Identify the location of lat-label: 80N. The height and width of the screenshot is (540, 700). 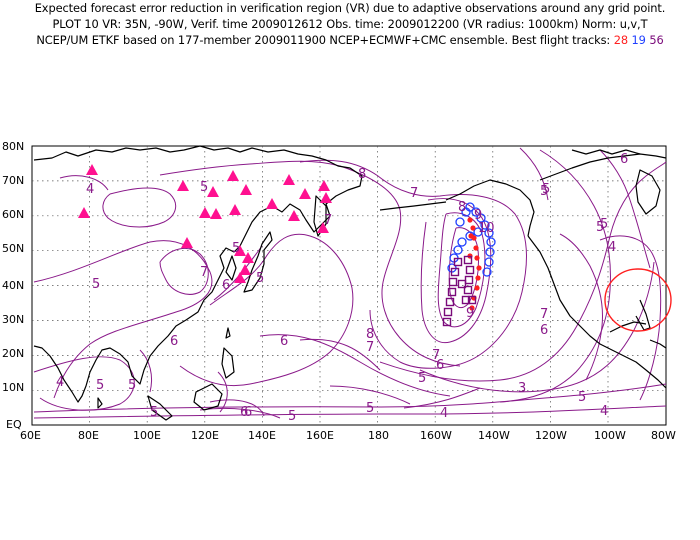
(13, 146).